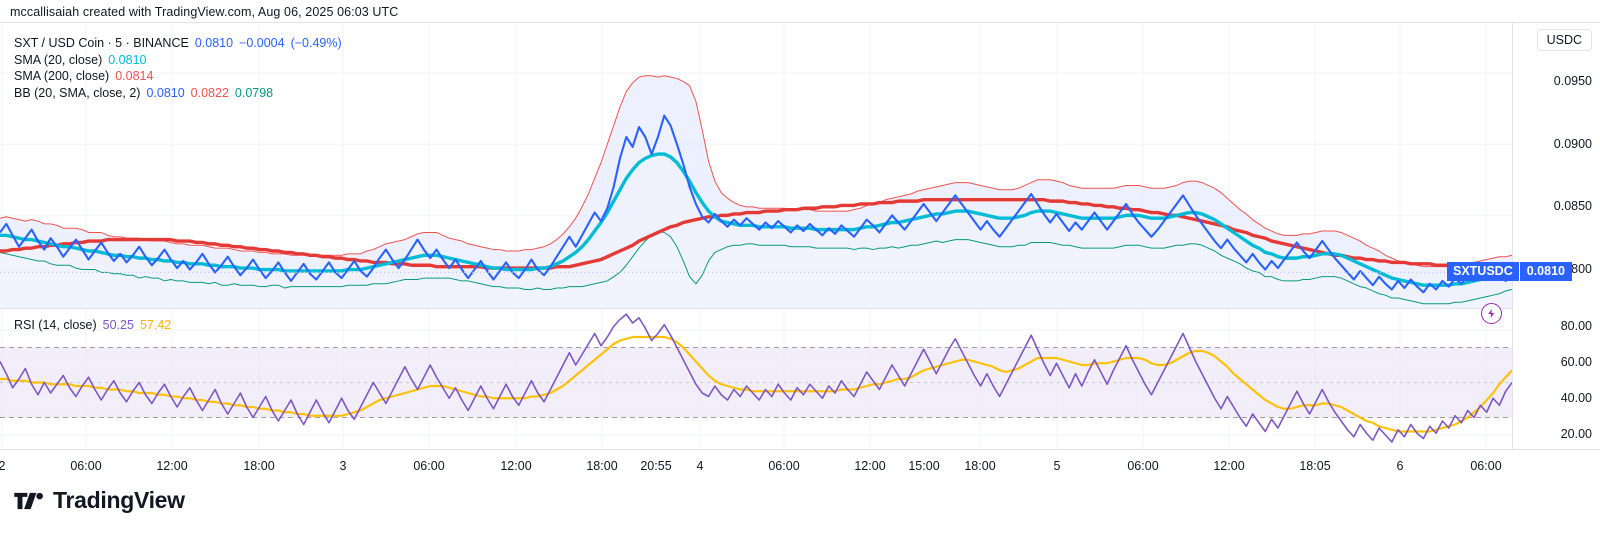 The width and height of the screenshot is (1600, 541). Describe the element at coordinates (1483, 271) in the screenshot. I see `price-badge-symbol: SXTUSDC` at that location.